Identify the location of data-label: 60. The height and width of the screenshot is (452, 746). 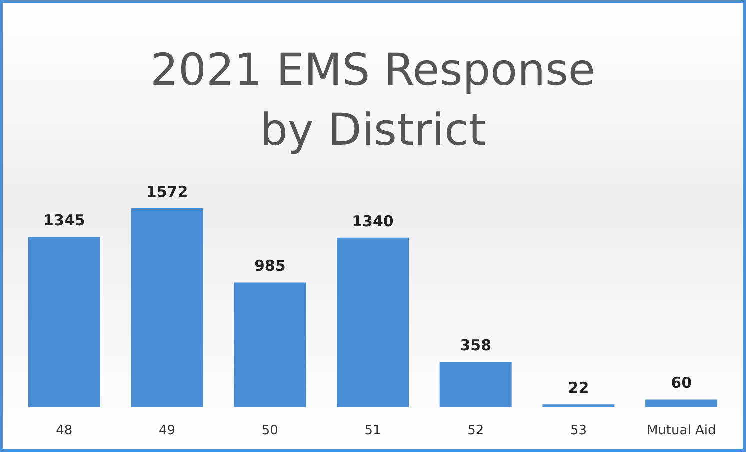
(681, 383).